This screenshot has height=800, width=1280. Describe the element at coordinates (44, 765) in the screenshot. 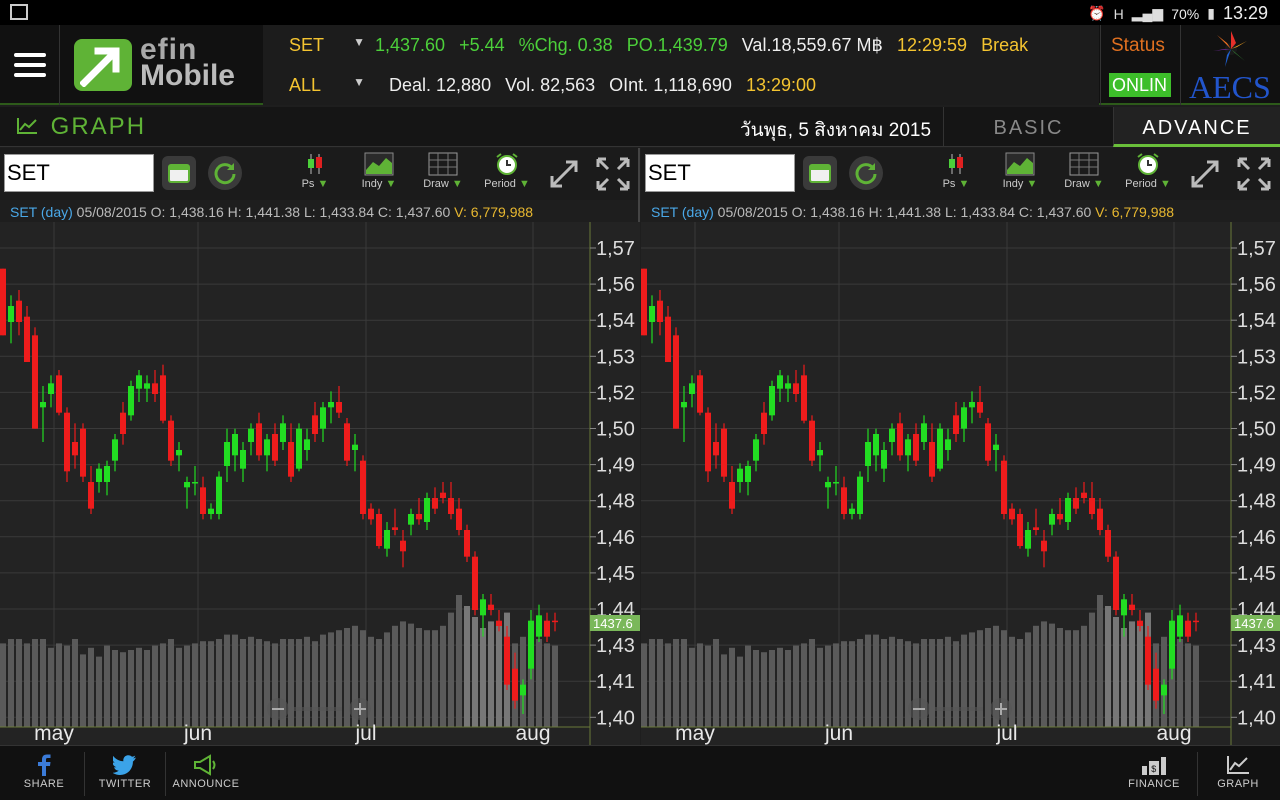

I see `facebook-icon` at that location.